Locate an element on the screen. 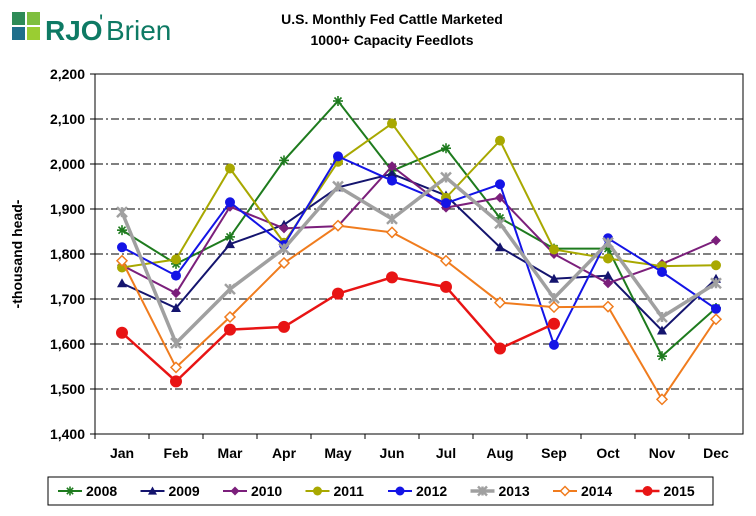 This screenshot has height=516, width=756. legend-item-2013: 2013 is located at coordinates (500, 491).